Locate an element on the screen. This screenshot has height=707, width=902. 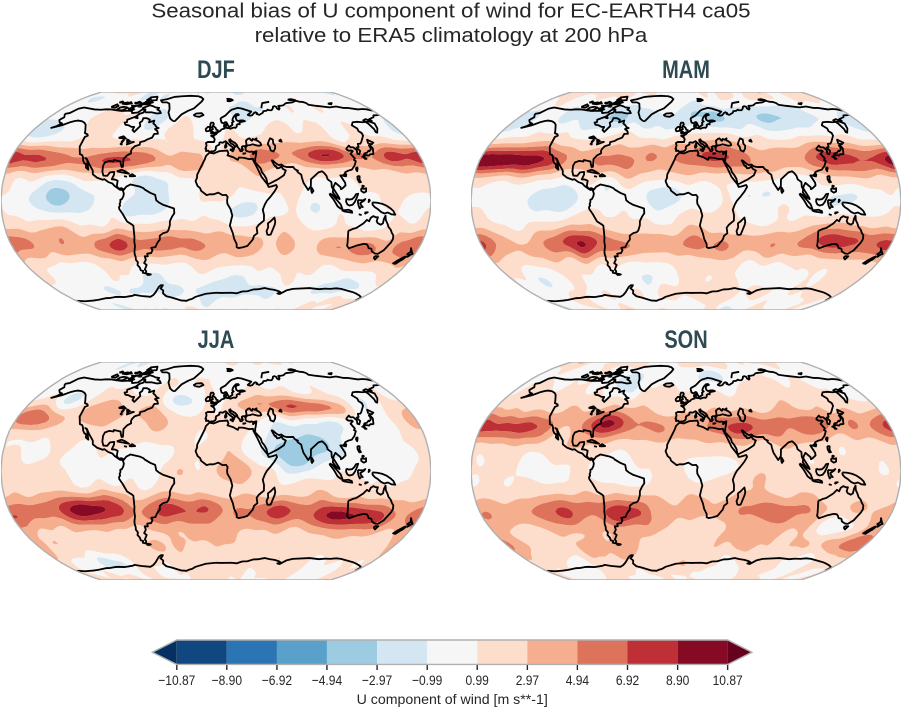
svg-text: −6.92 is located at coordinates (277, 680).